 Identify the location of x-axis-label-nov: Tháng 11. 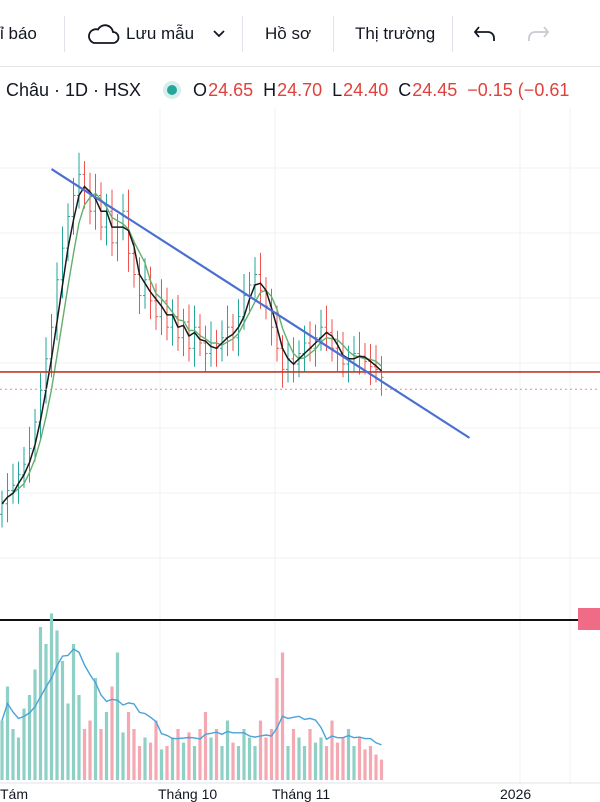
(301, 794).